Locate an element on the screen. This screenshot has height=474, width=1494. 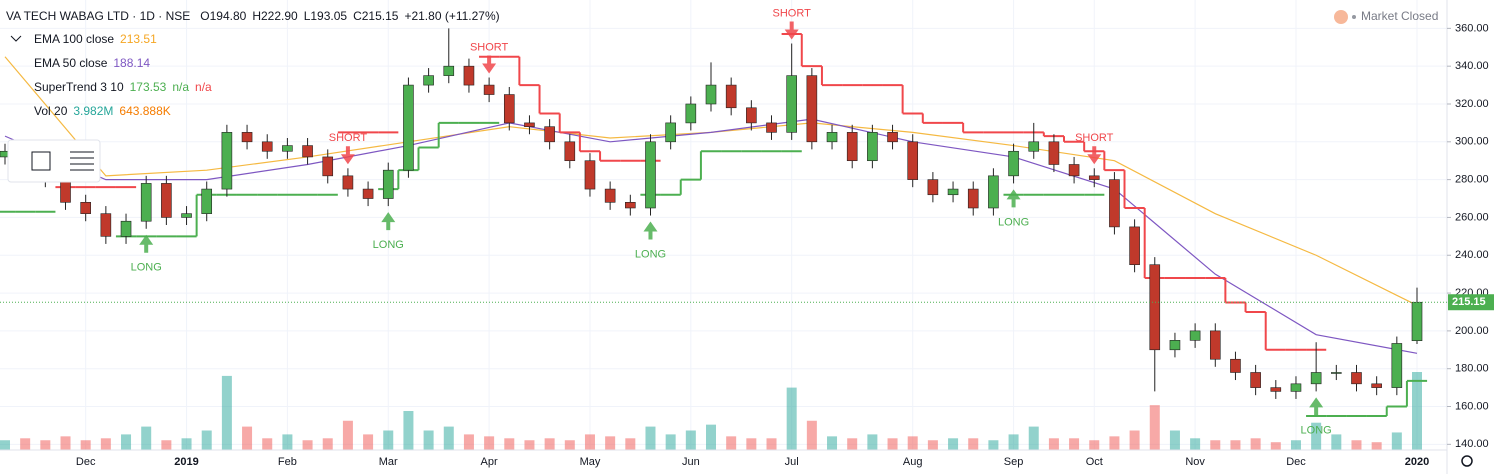
x-tick-label: Sep is located at coordinates (1014, 462).